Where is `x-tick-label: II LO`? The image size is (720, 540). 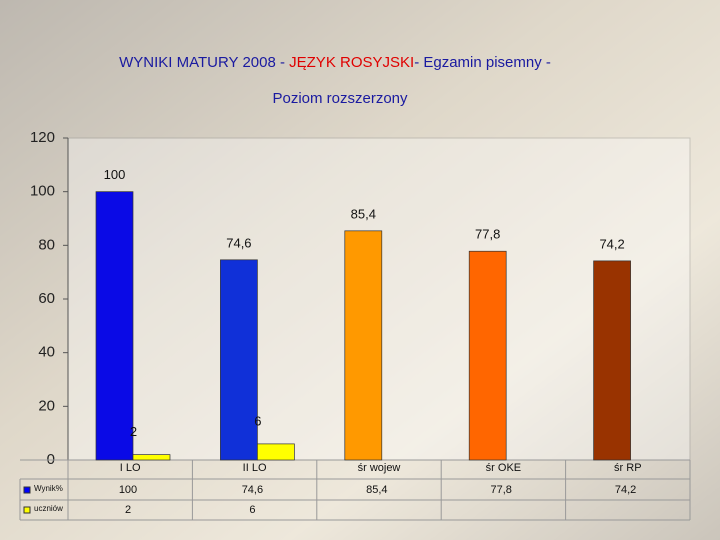
x-tick-label: II LO is located at coordinates (255, 468).